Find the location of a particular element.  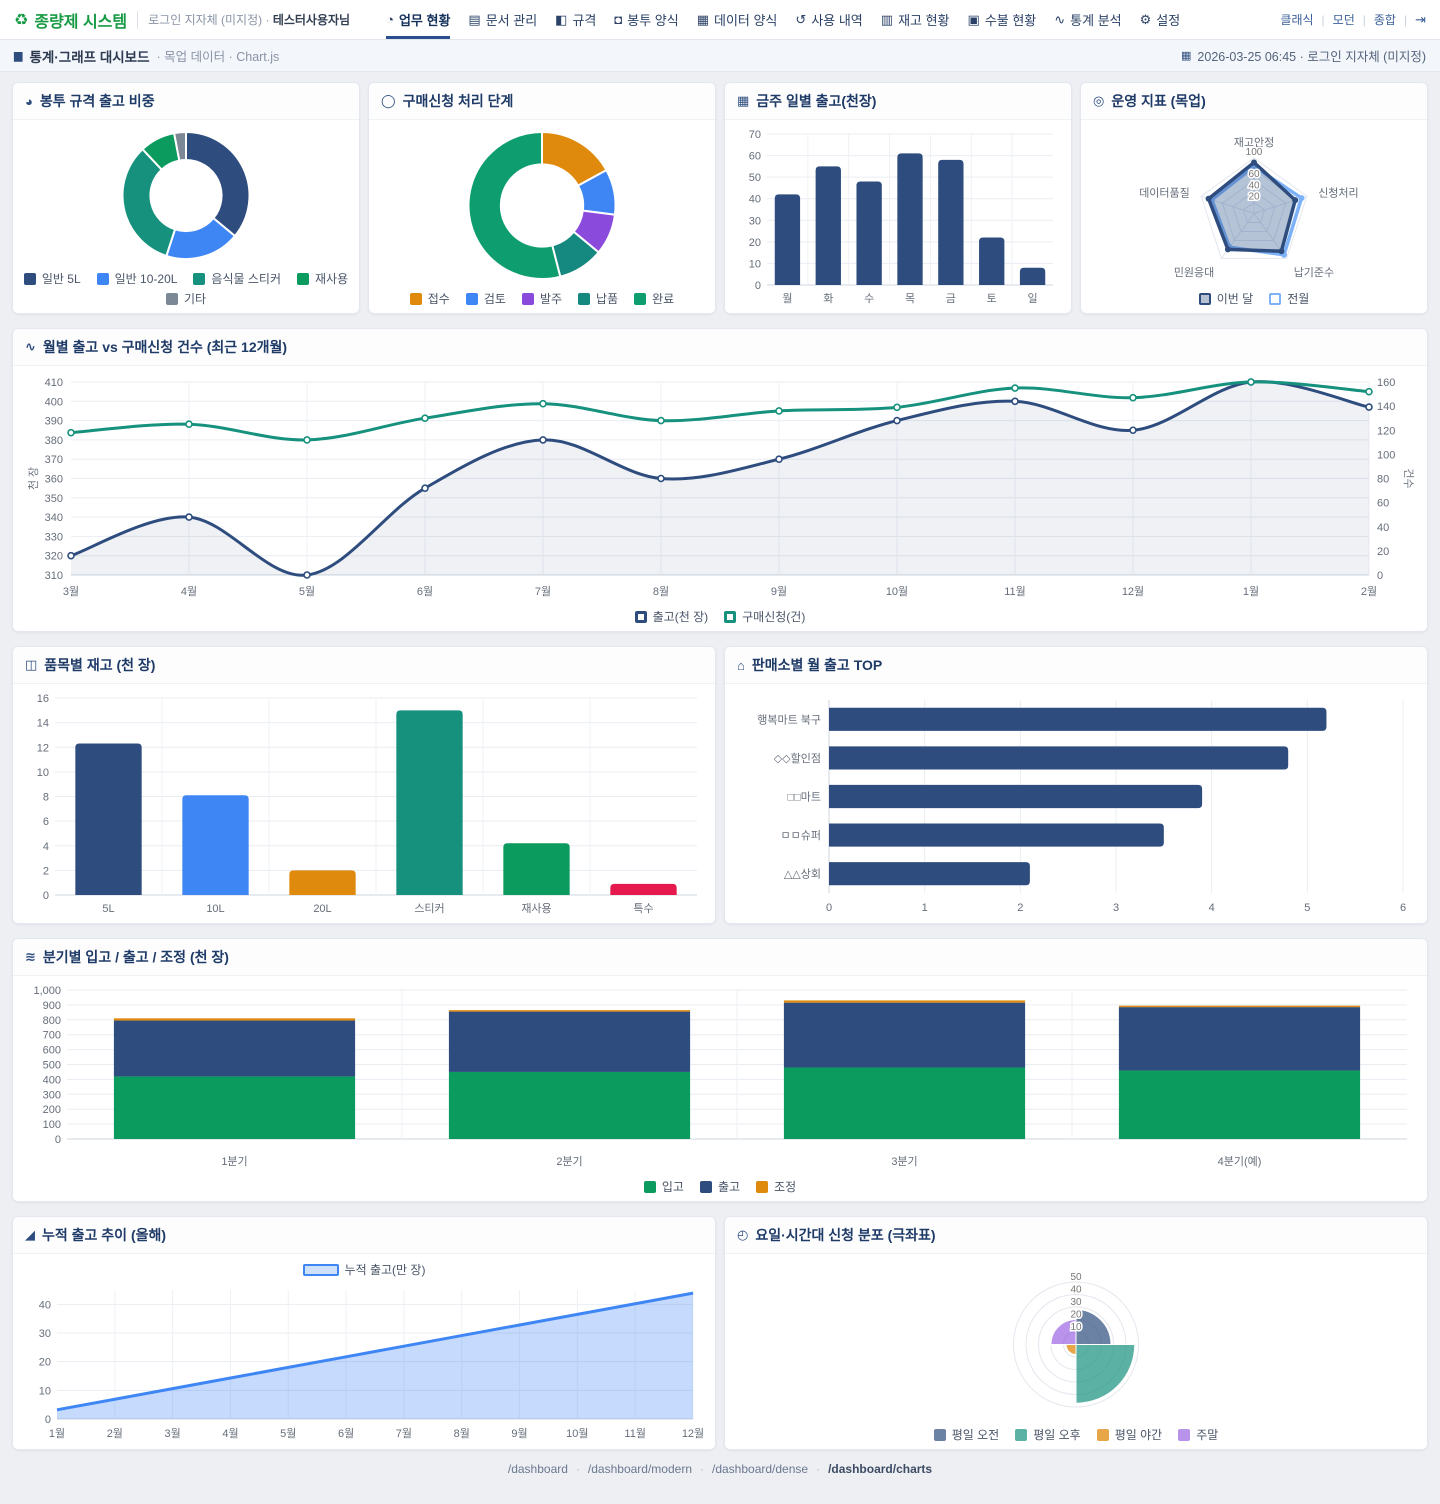

legend-item: 검토 is located at coordinates (485, 298).